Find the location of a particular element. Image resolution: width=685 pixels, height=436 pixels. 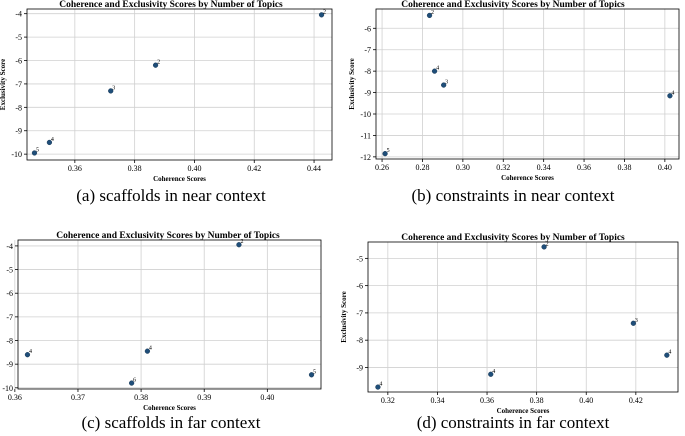

x-tick-label: 0.39 is located at coordinates (204, 397).